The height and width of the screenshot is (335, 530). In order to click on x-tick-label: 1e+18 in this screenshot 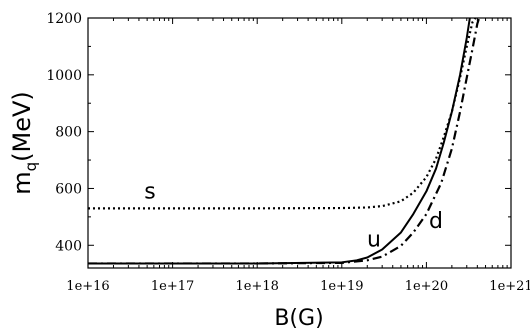, I will do `click(256, 286)`.